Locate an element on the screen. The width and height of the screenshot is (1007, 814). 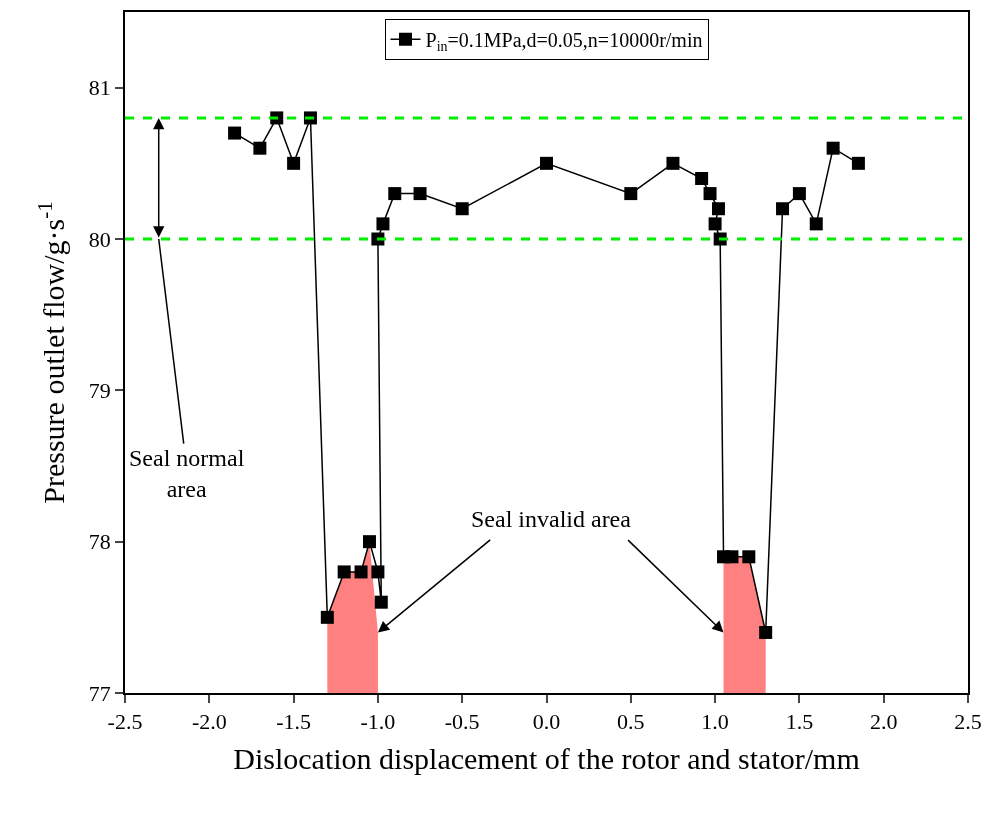
annotation: Seal normal area is located at coordinates (187, 474).